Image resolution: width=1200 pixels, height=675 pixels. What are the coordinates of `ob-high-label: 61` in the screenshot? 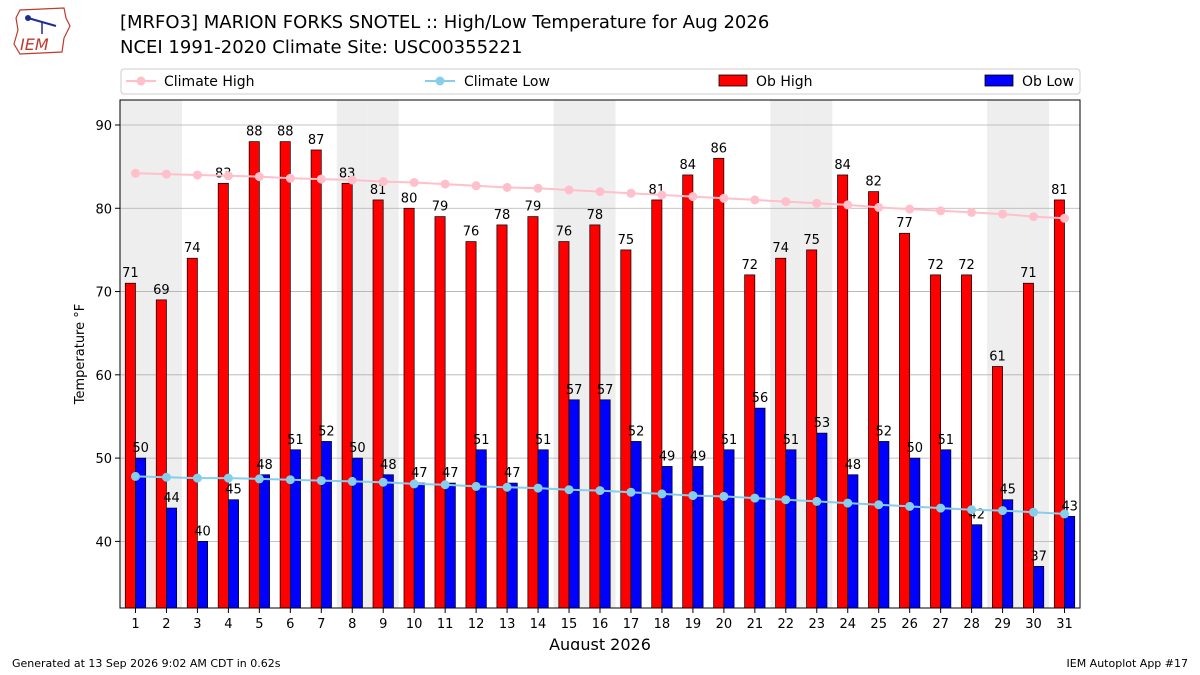 It's located at (997, 356).